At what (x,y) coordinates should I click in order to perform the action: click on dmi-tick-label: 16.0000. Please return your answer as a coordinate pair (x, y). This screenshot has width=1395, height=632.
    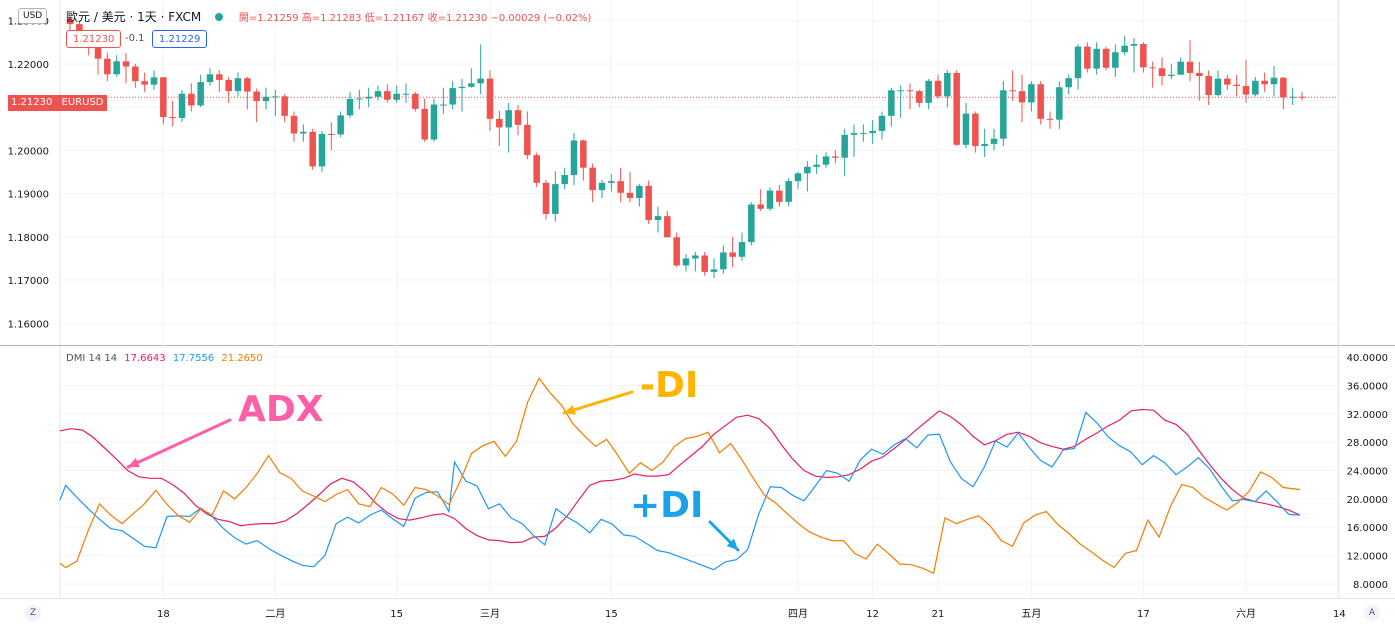
    Looking at the image, I should click on (1367, 528).